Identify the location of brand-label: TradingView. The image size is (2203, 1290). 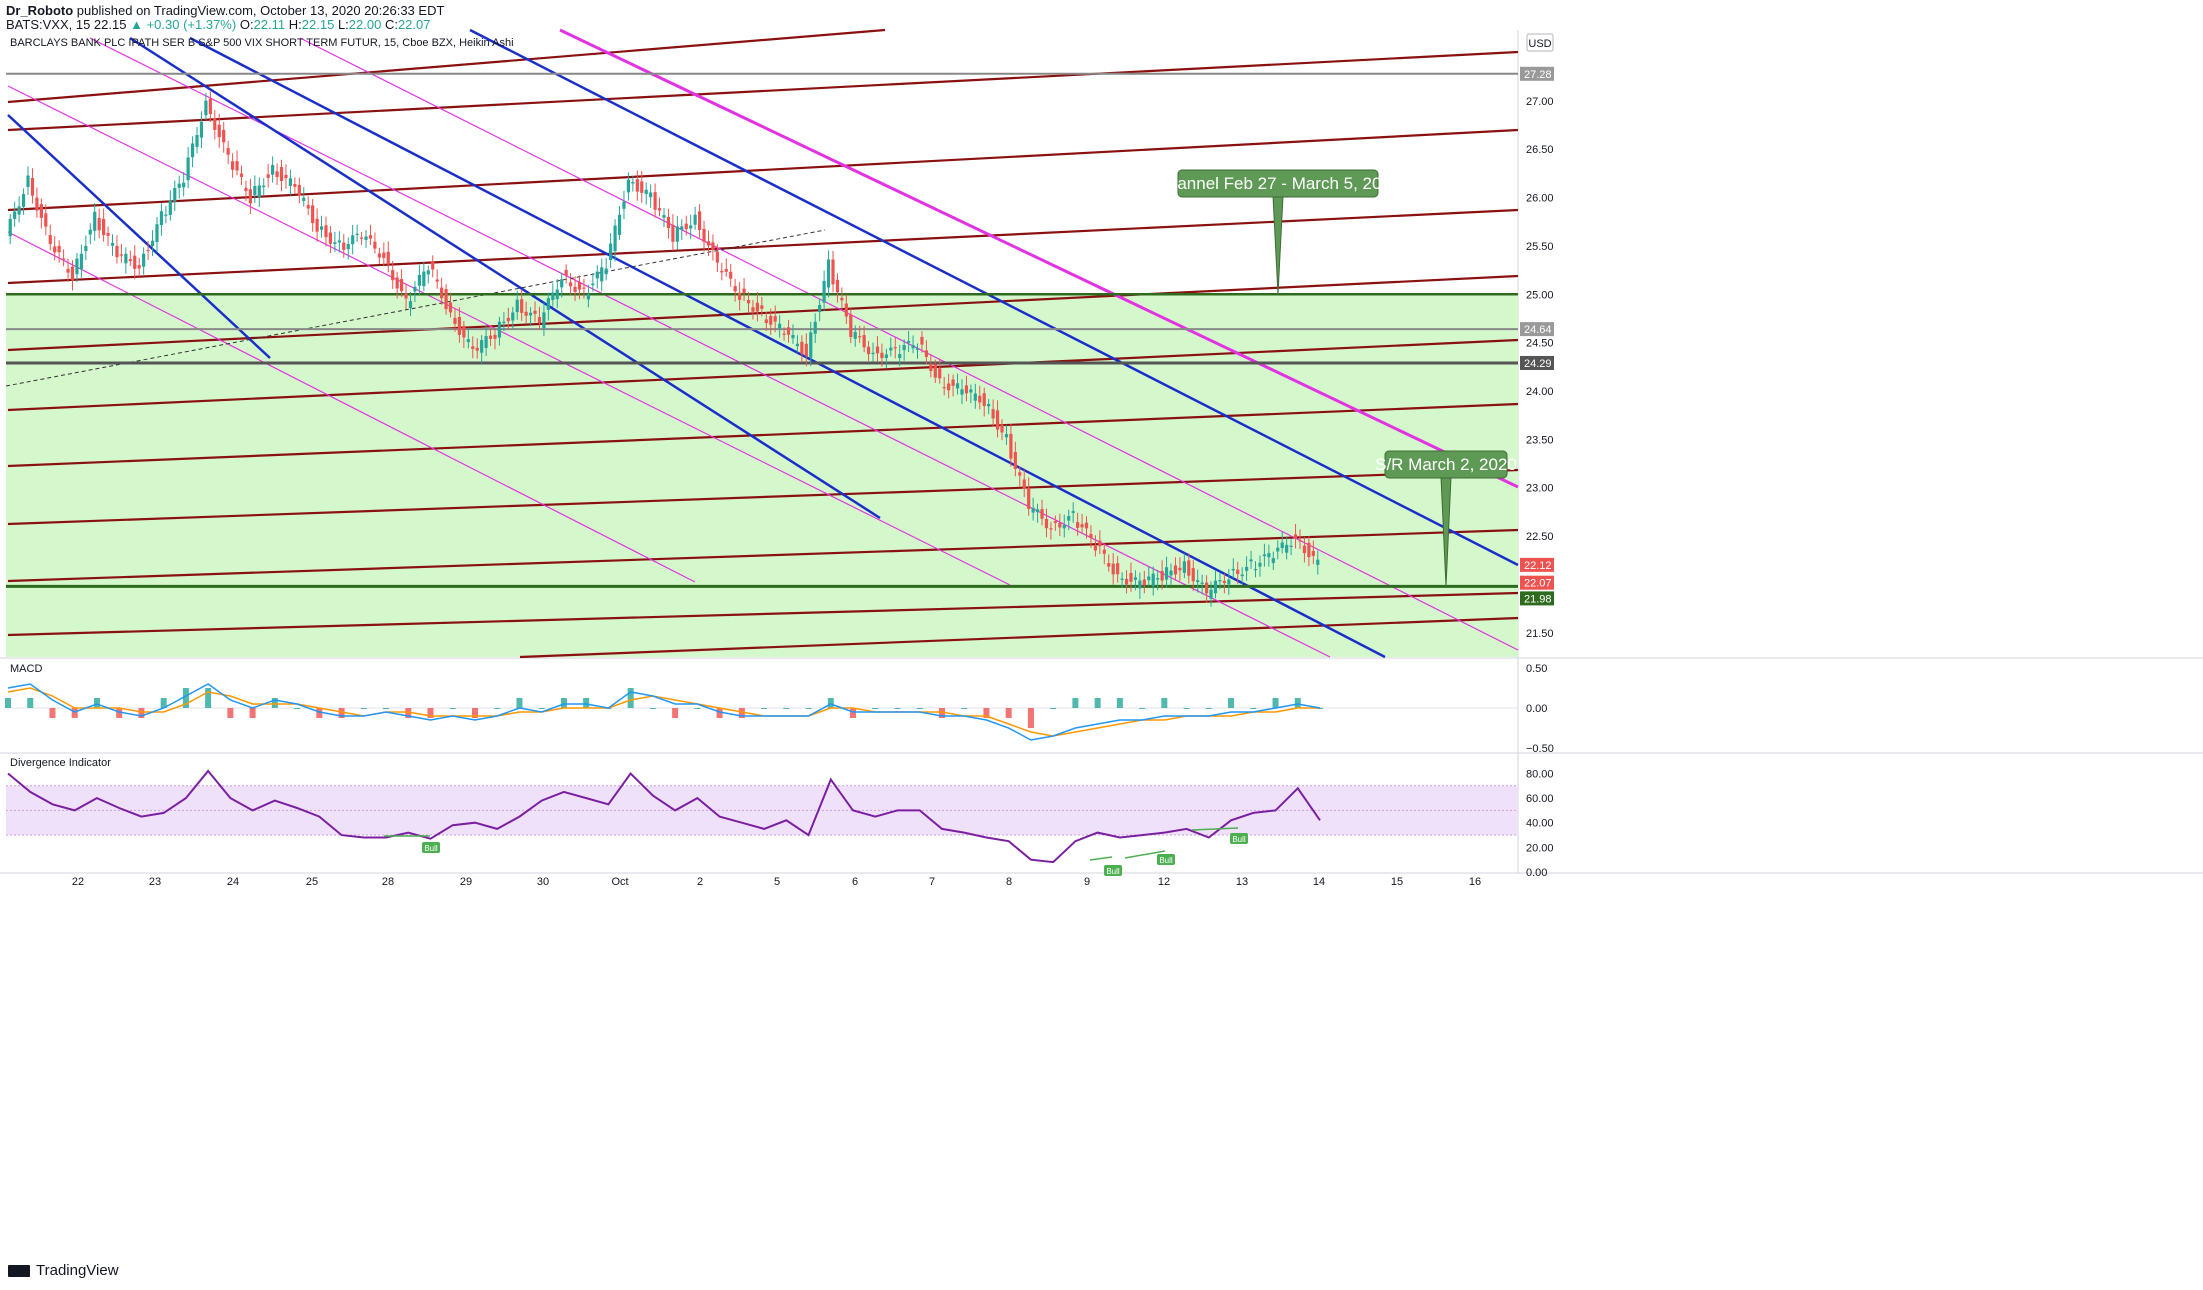
(77, 1270).